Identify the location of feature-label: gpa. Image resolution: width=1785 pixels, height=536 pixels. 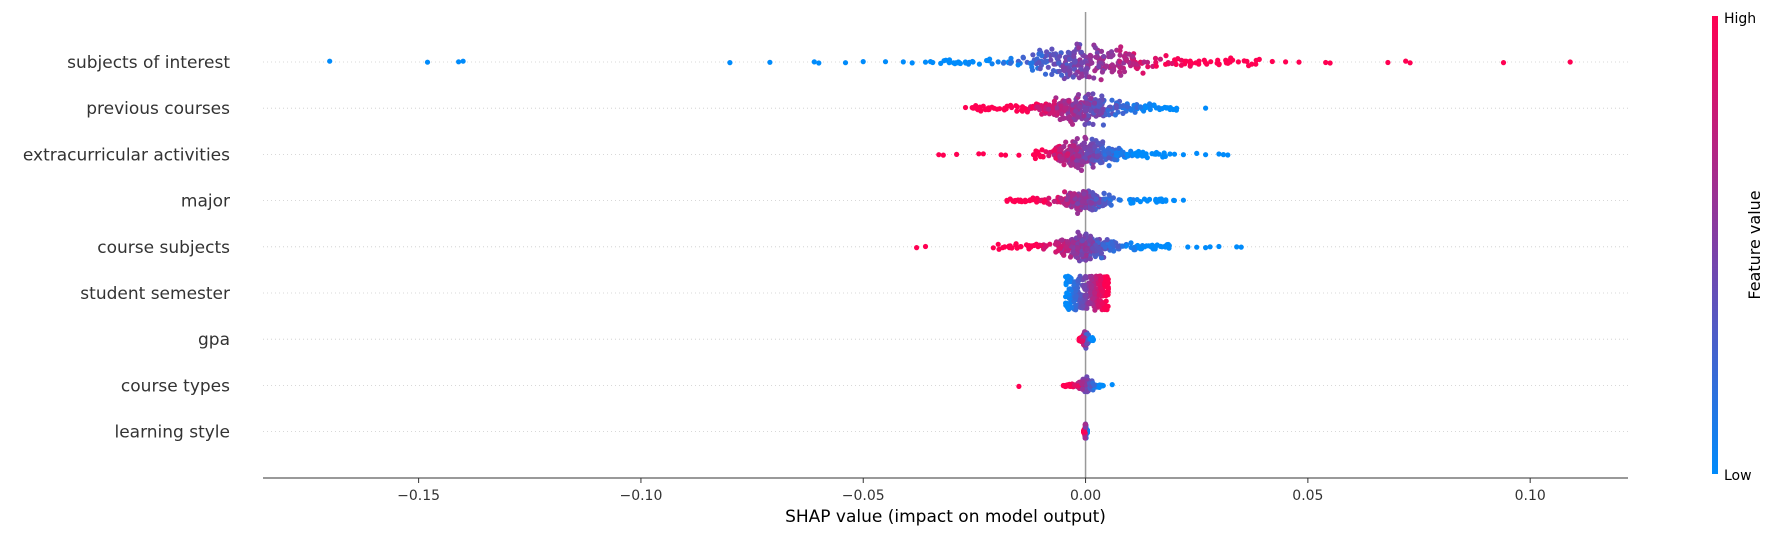
(214, 340).